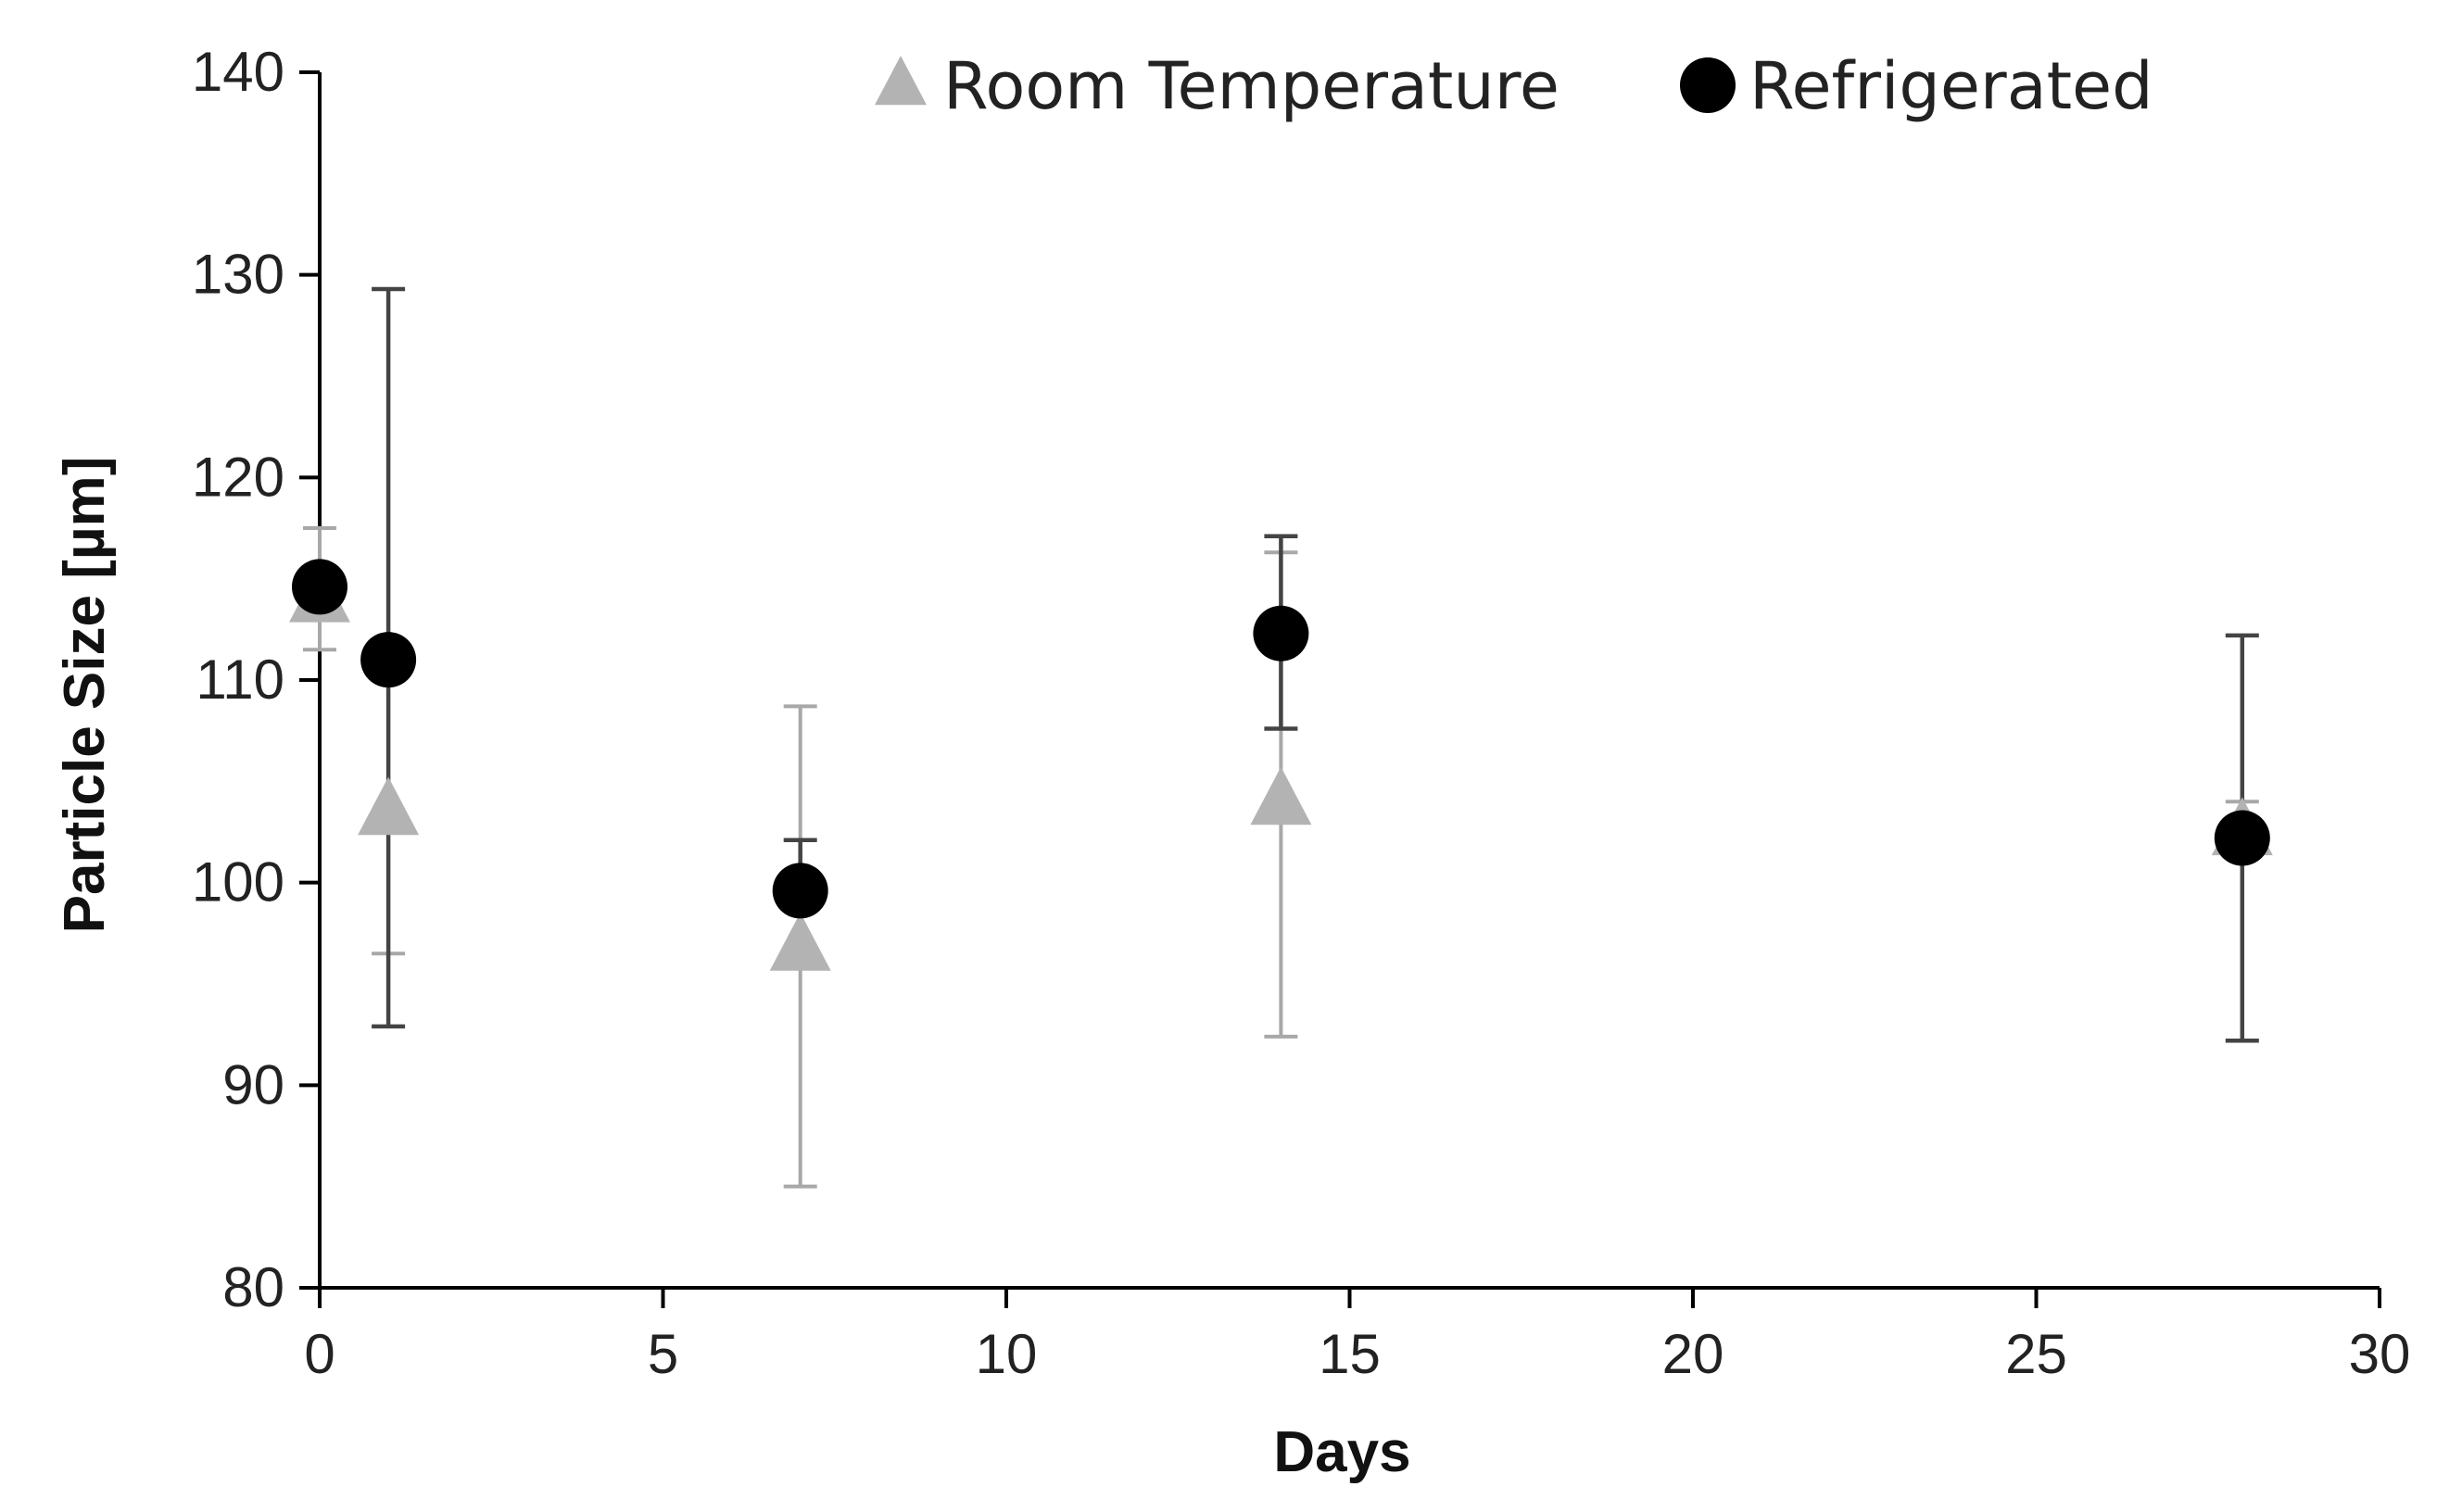 Image resolution: width=2437 pixels, height=1512 pixels. I want to click on y-tick-label: 80, so click(253, 1287).